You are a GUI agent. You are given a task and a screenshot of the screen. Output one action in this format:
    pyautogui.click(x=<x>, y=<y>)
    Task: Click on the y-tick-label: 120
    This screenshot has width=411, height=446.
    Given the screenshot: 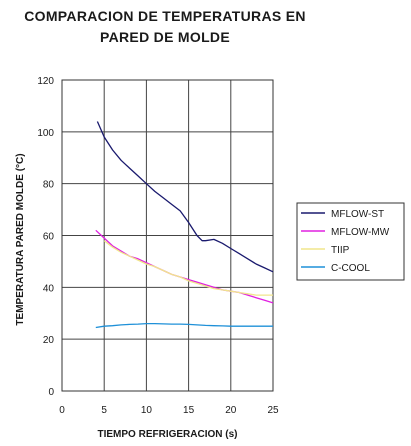 What is the action you would take?
    pyautogui.click(x=45, y=81)
    